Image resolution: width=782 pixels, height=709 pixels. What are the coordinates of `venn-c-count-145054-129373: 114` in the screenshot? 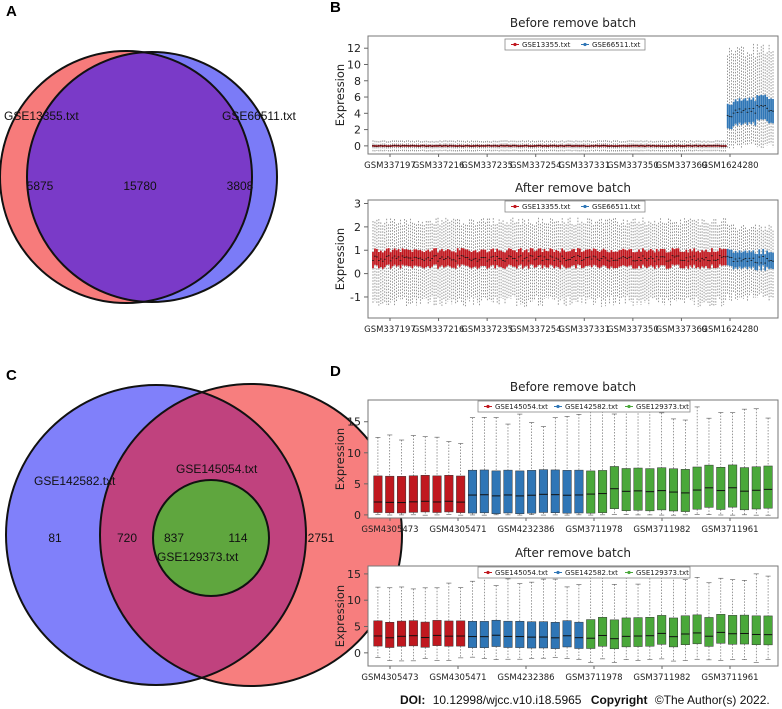 It's located at (237, 538).